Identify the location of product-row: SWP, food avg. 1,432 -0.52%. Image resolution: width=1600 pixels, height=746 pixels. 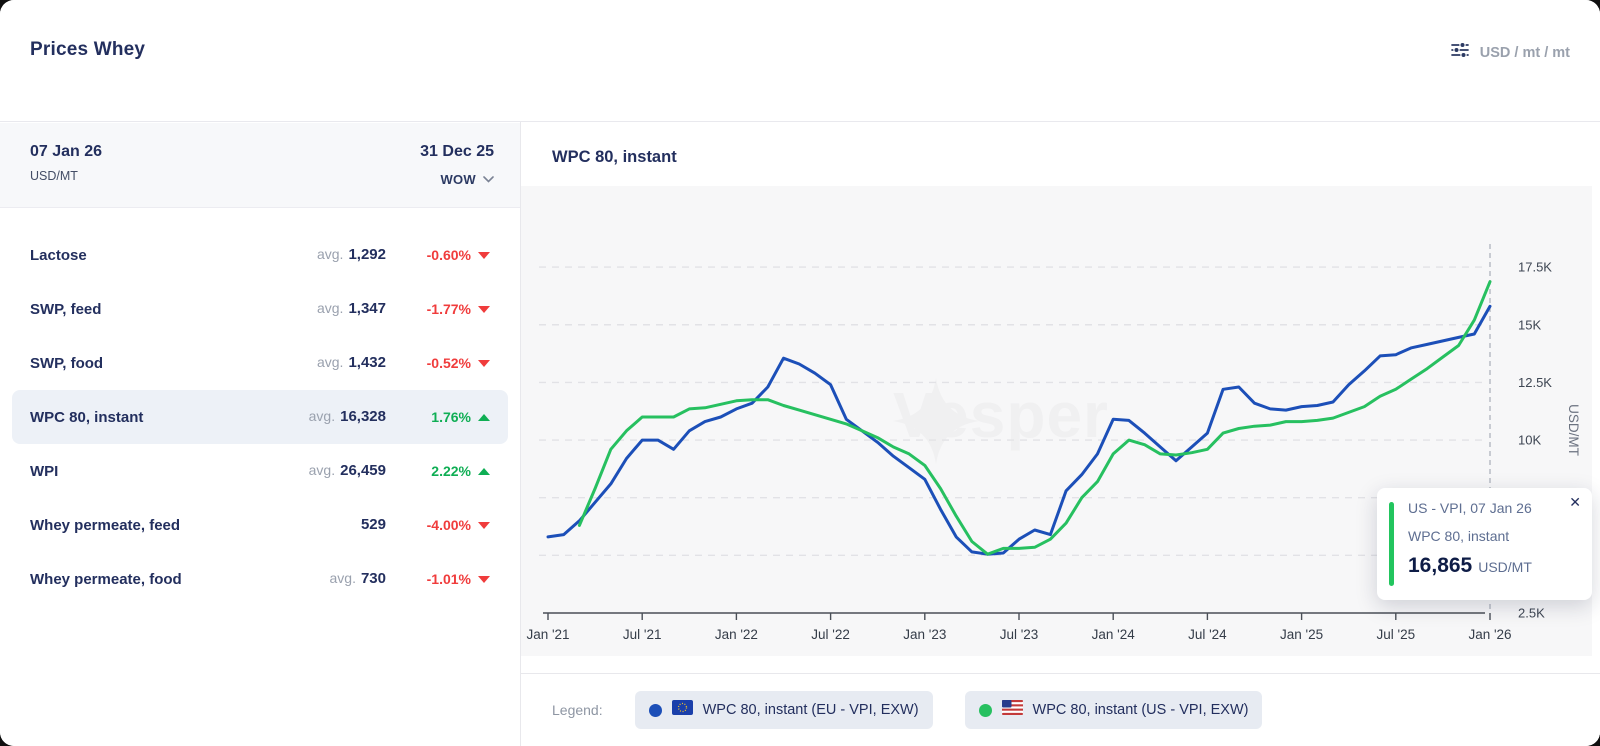
(260, 363).